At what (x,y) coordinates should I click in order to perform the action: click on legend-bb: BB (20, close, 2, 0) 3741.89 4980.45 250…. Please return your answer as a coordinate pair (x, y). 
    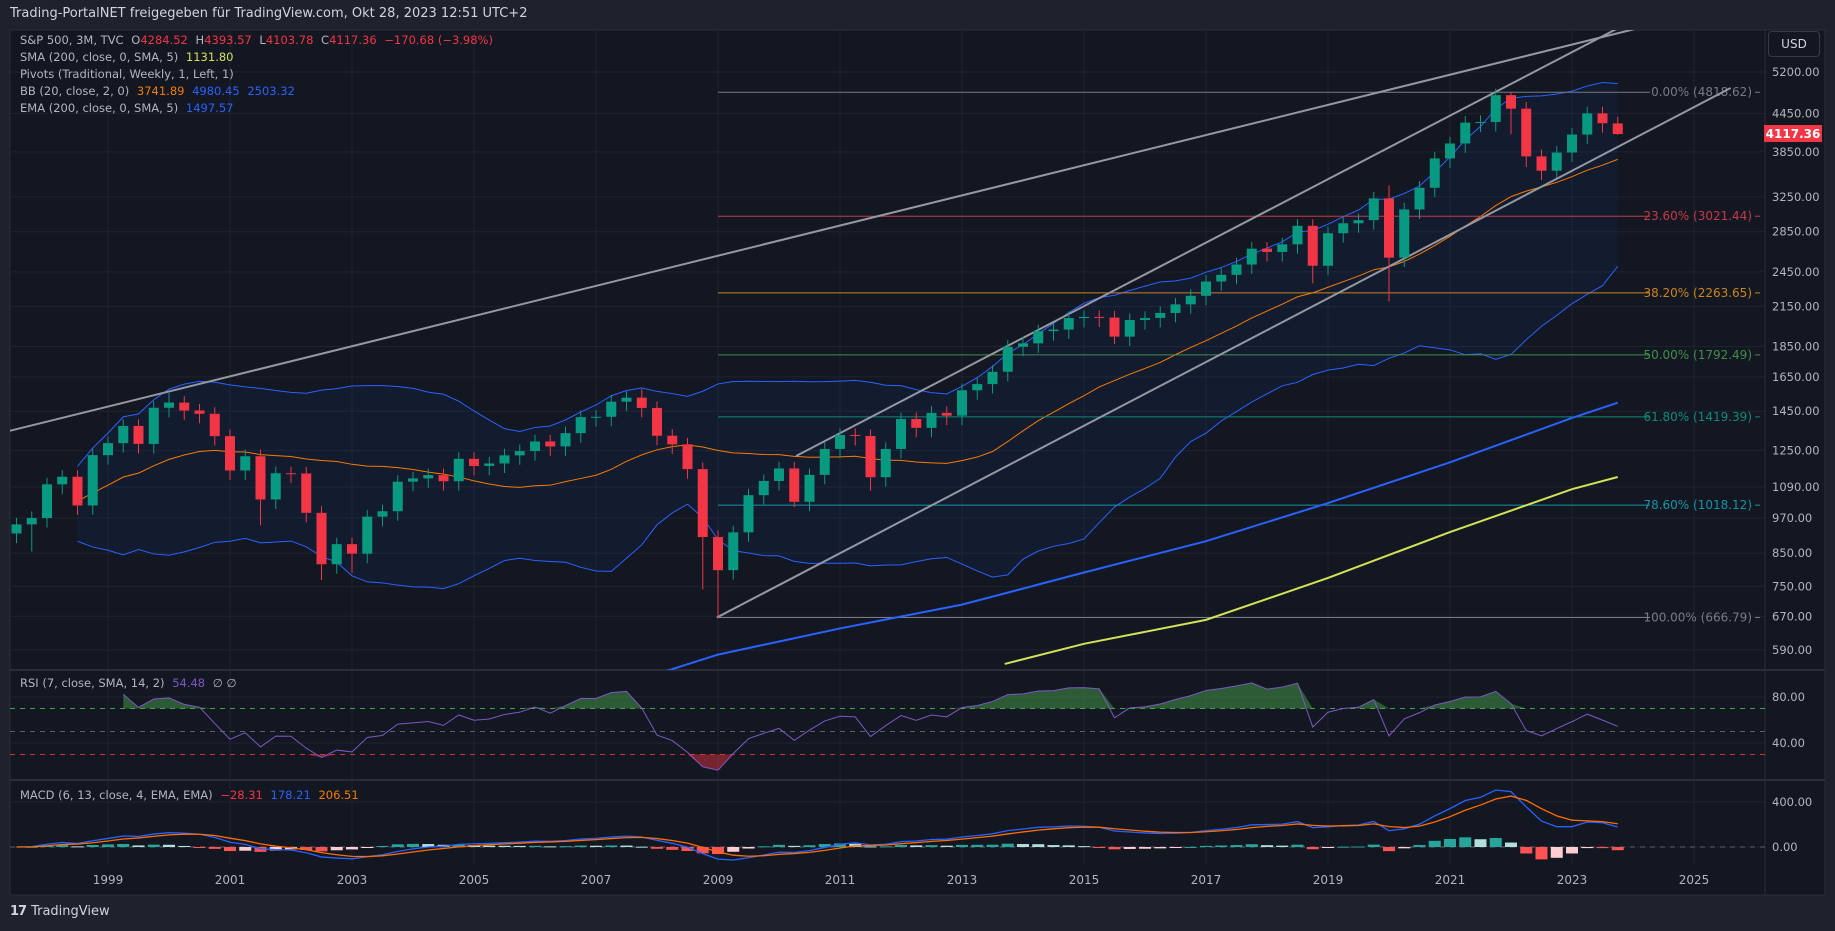
    Looking at the image, I should click on (159, 91).